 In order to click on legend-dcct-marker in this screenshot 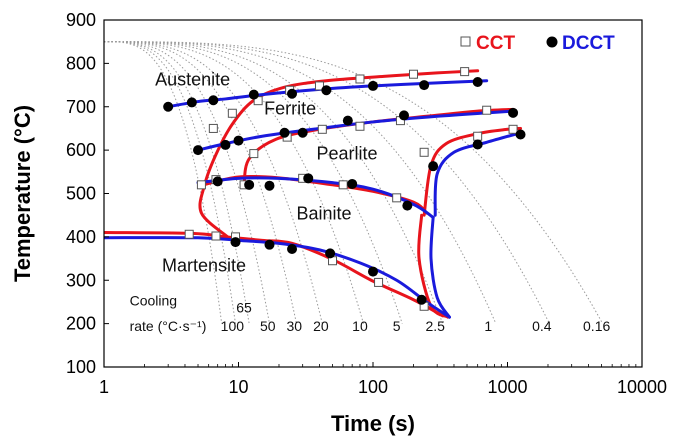, I will do `click(552, 42)`.